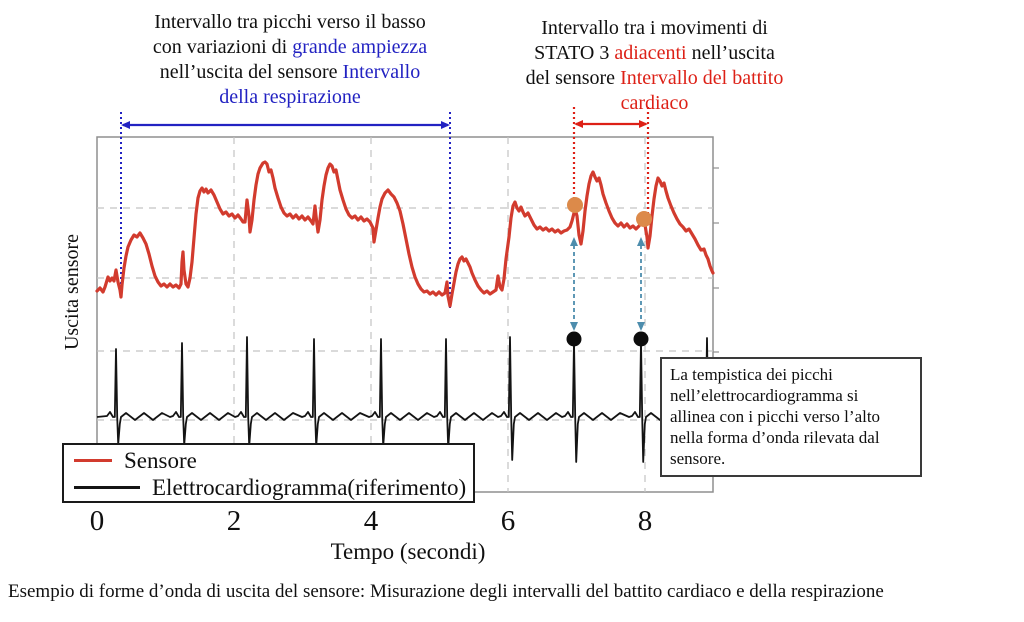 The width and height of the screenshot is (1024, 622). I want to click on annotation-line: STATO 3 adiacenti nell’uscita, so click(654, 53).